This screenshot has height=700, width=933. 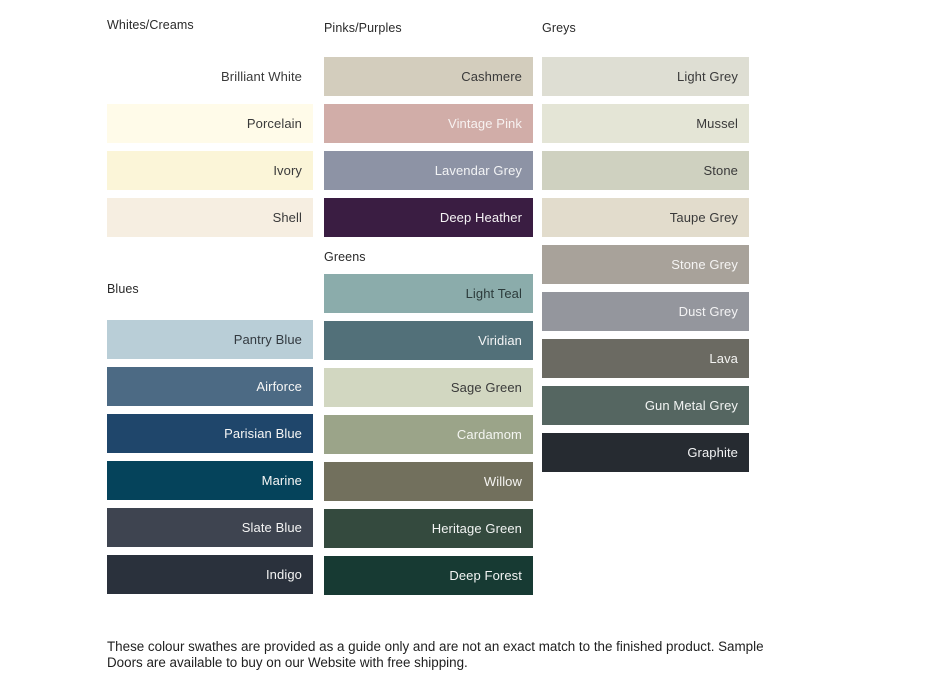 What do you see at coordinates (428, 387) in the screenshot?
I see `swatch-sage-green: Sage Green` at bounding box center [428, 387].